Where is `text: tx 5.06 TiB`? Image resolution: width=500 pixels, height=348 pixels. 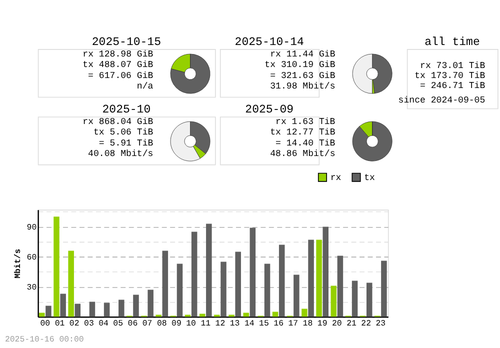 text: tx 5.06 TiB is located at coordinates (123, 132).